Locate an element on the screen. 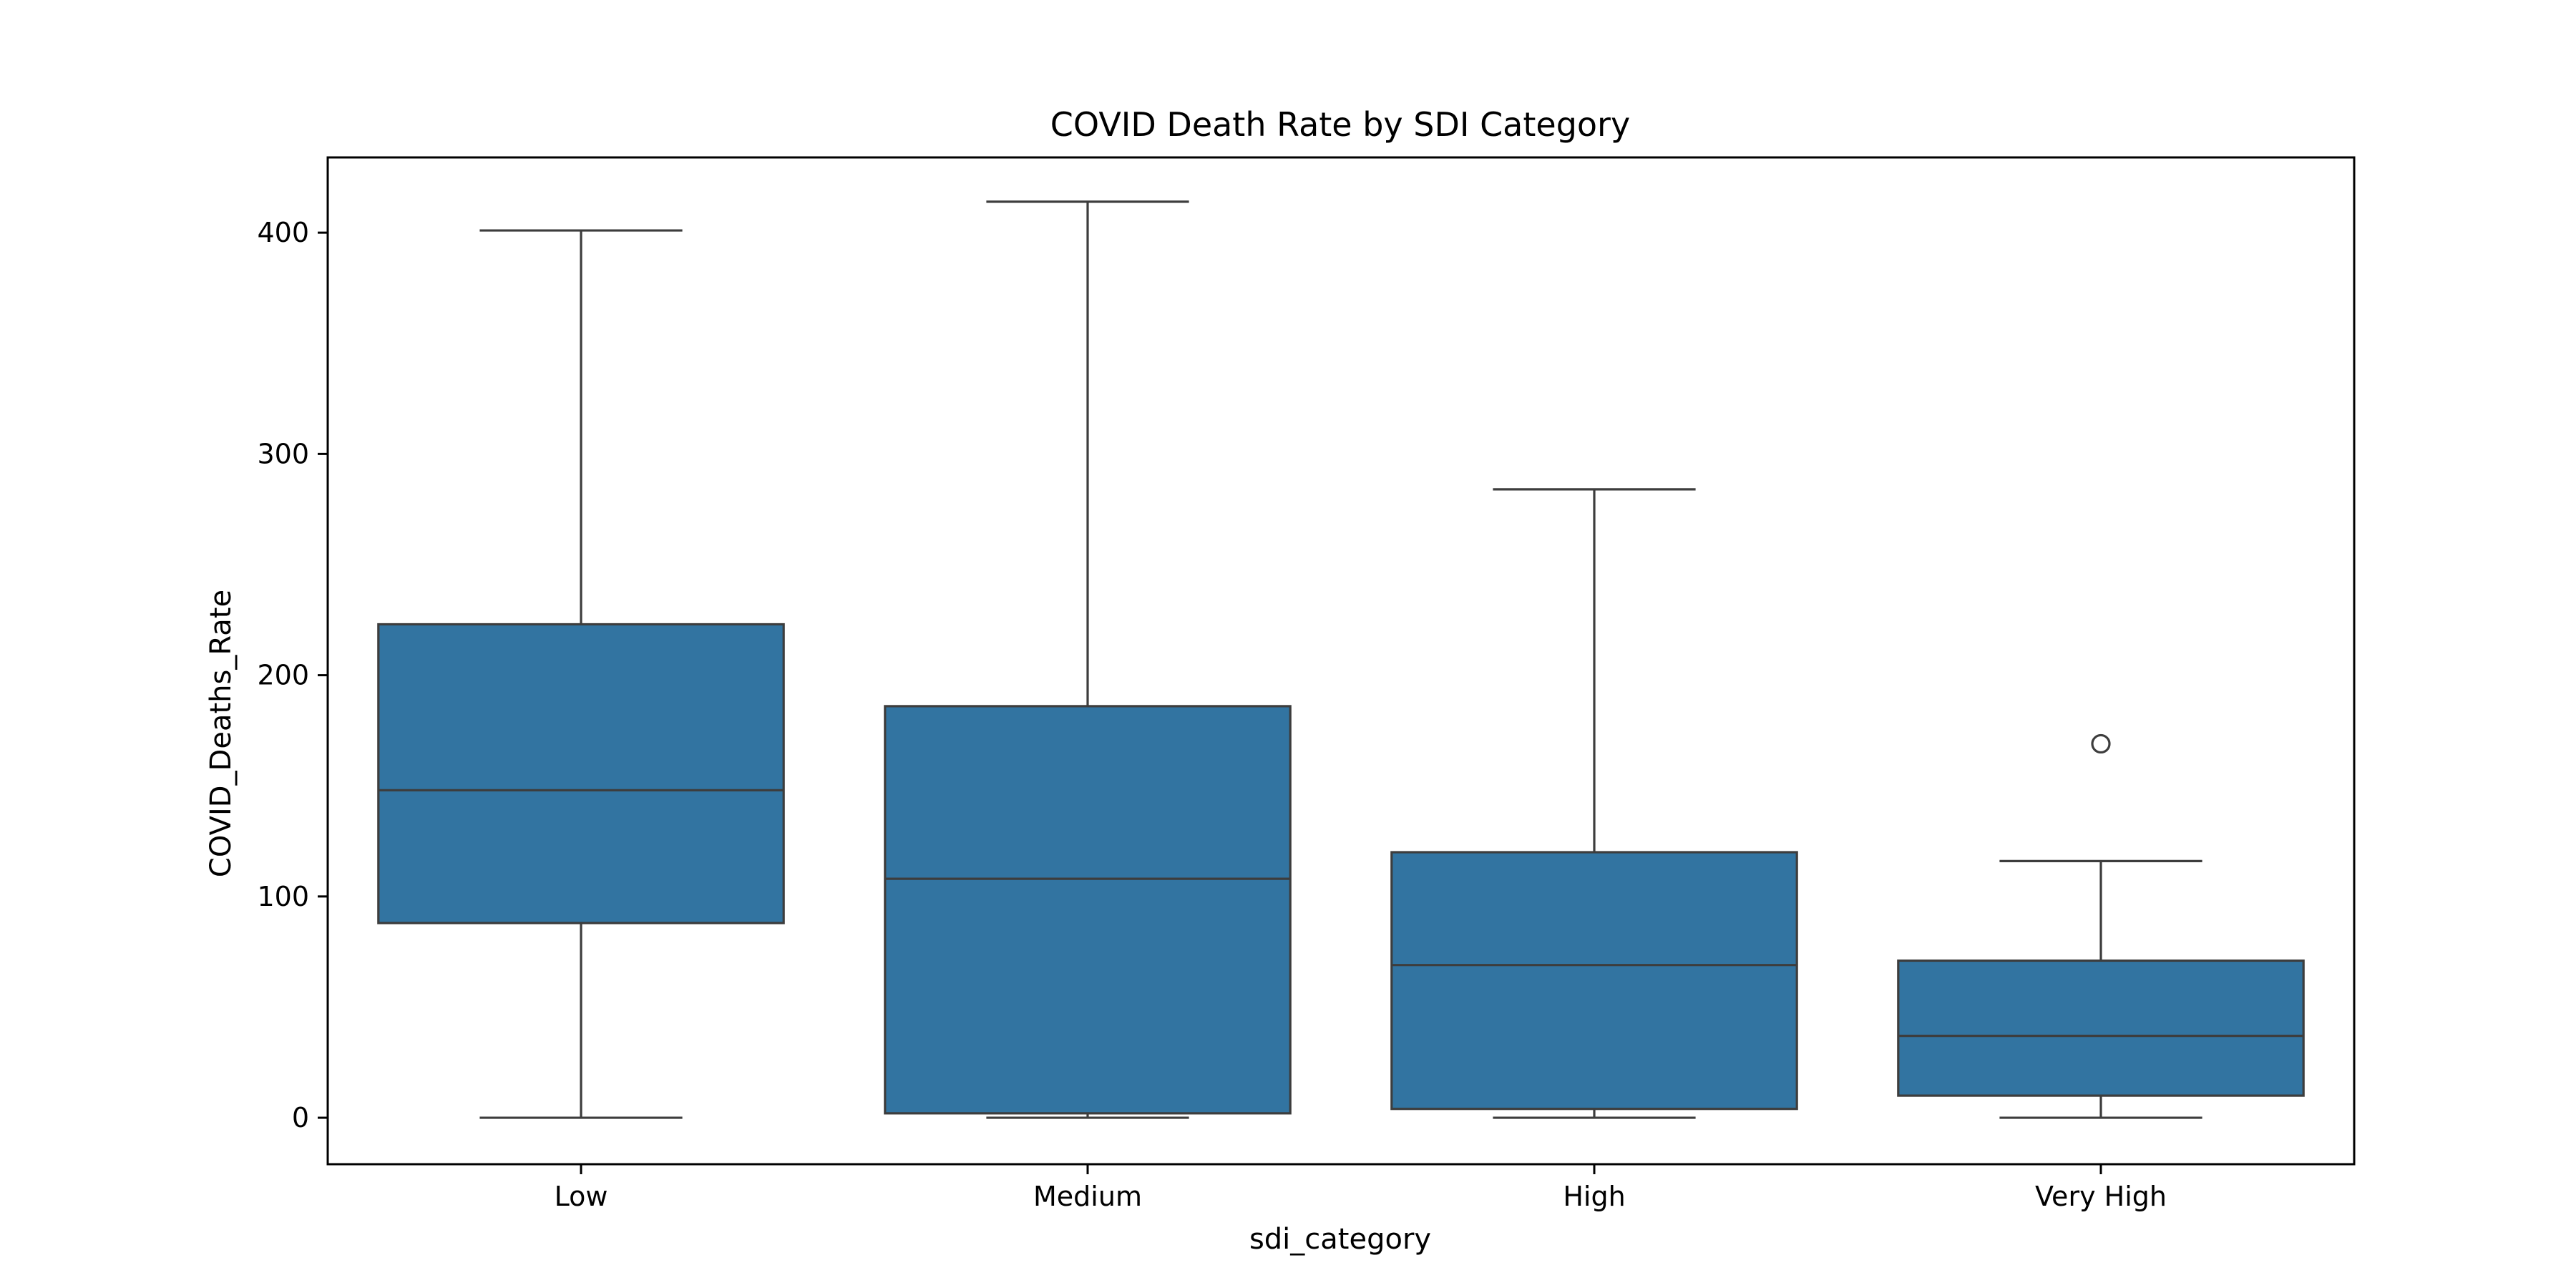  x-tick-label: Very High is located at coordinates (2101, 1196).